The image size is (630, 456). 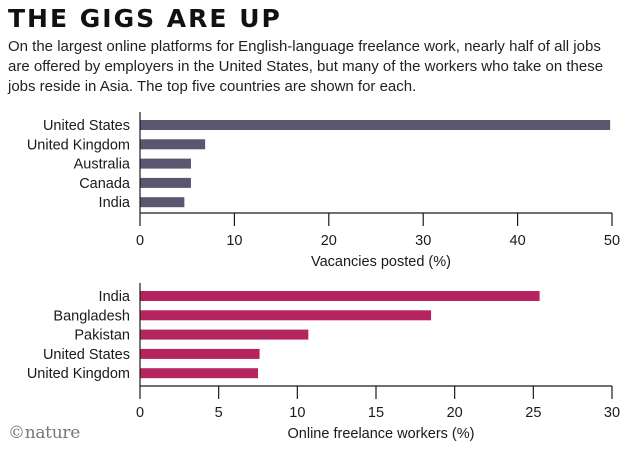 What do you see at coordinates (44, 433) in the screenshot?
I see `nature-logo: ©nature` at bounding box center [44, 433].